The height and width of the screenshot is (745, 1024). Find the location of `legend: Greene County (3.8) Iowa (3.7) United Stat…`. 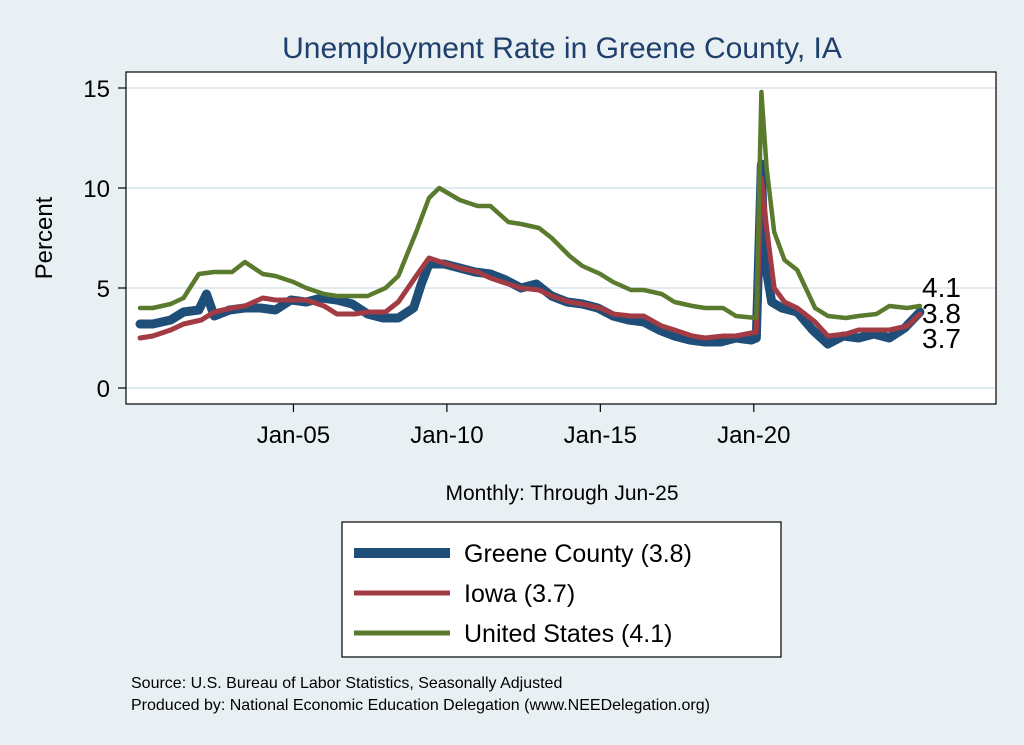

legend: Greene County (3.8) Iowa (3.7) United Stat… is located at coordinates (561, 589).